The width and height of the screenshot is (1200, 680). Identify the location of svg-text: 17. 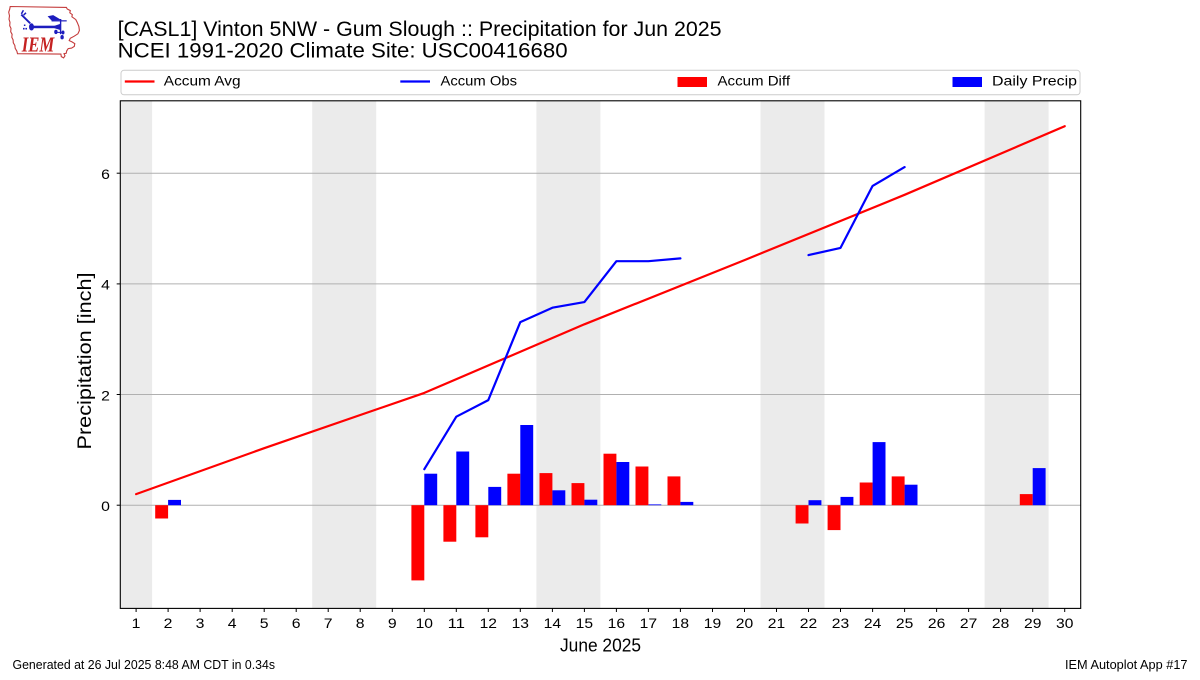
(649, 623).